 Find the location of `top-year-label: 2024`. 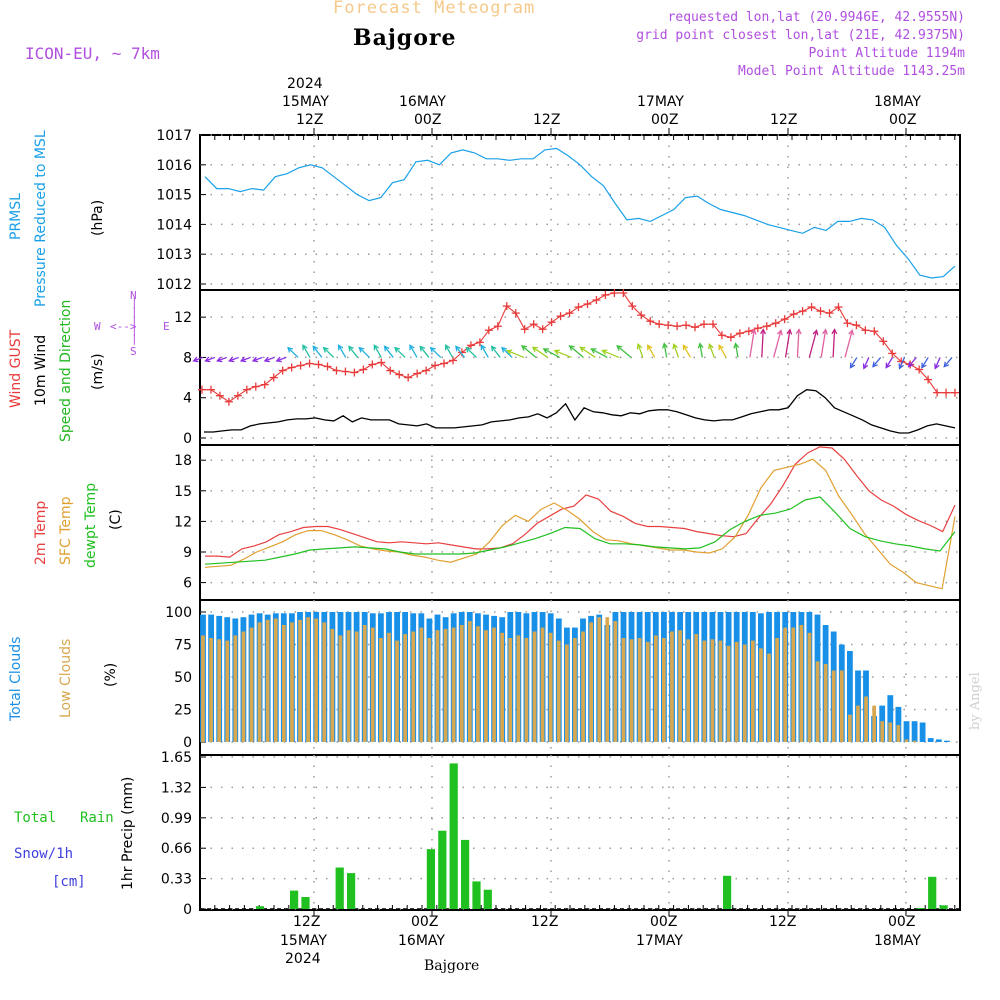

top-year-label: 2024 is located at coordinates (305, 84).